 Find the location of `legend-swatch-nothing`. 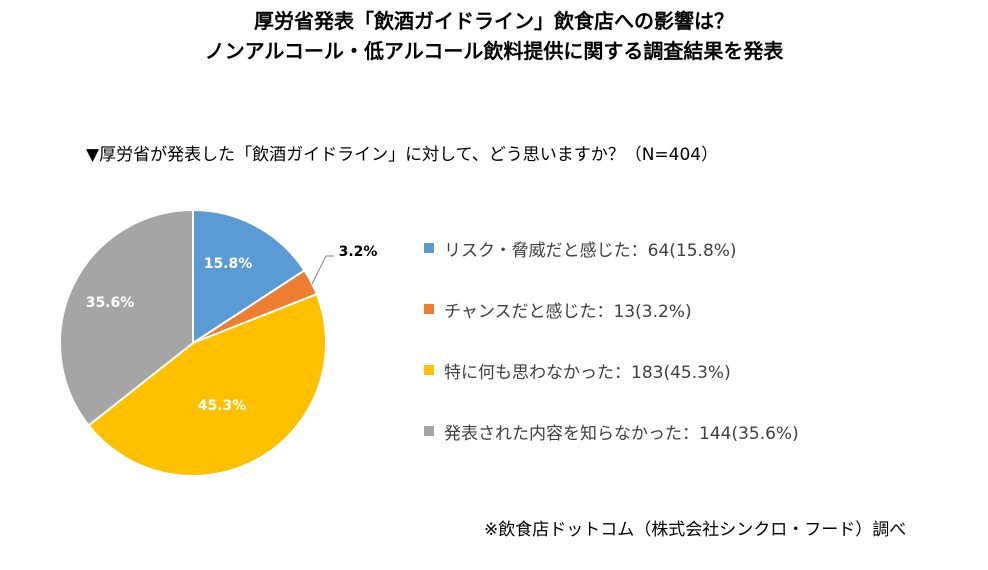

legend-swatch-nothing is located at coordinates (429, 370).